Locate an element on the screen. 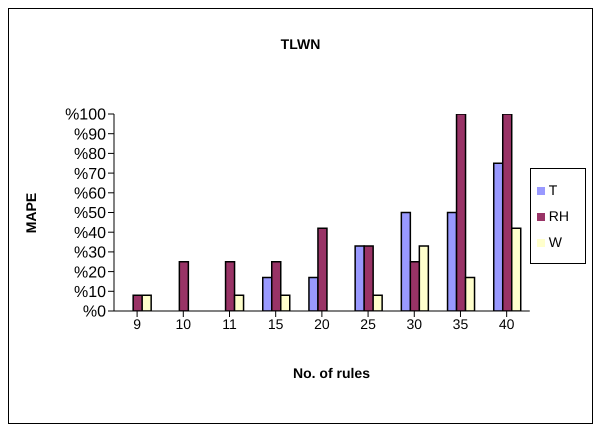  y-tick-label: %0 is located at coordinates (94, 312).